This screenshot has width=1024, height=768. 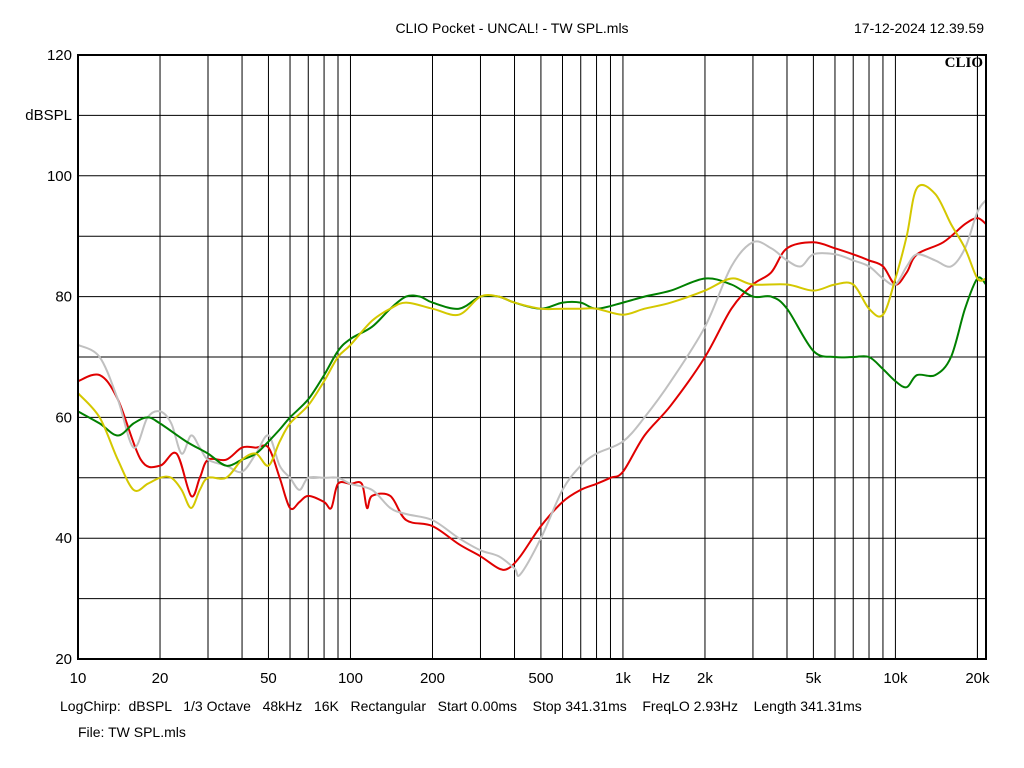 What do you see at coordinates (511, 28) in the screenshot?
I see `chart-title: CLIO Pocket - UNCAL! - TW SPL.mls` at bounding box center [511, 28].